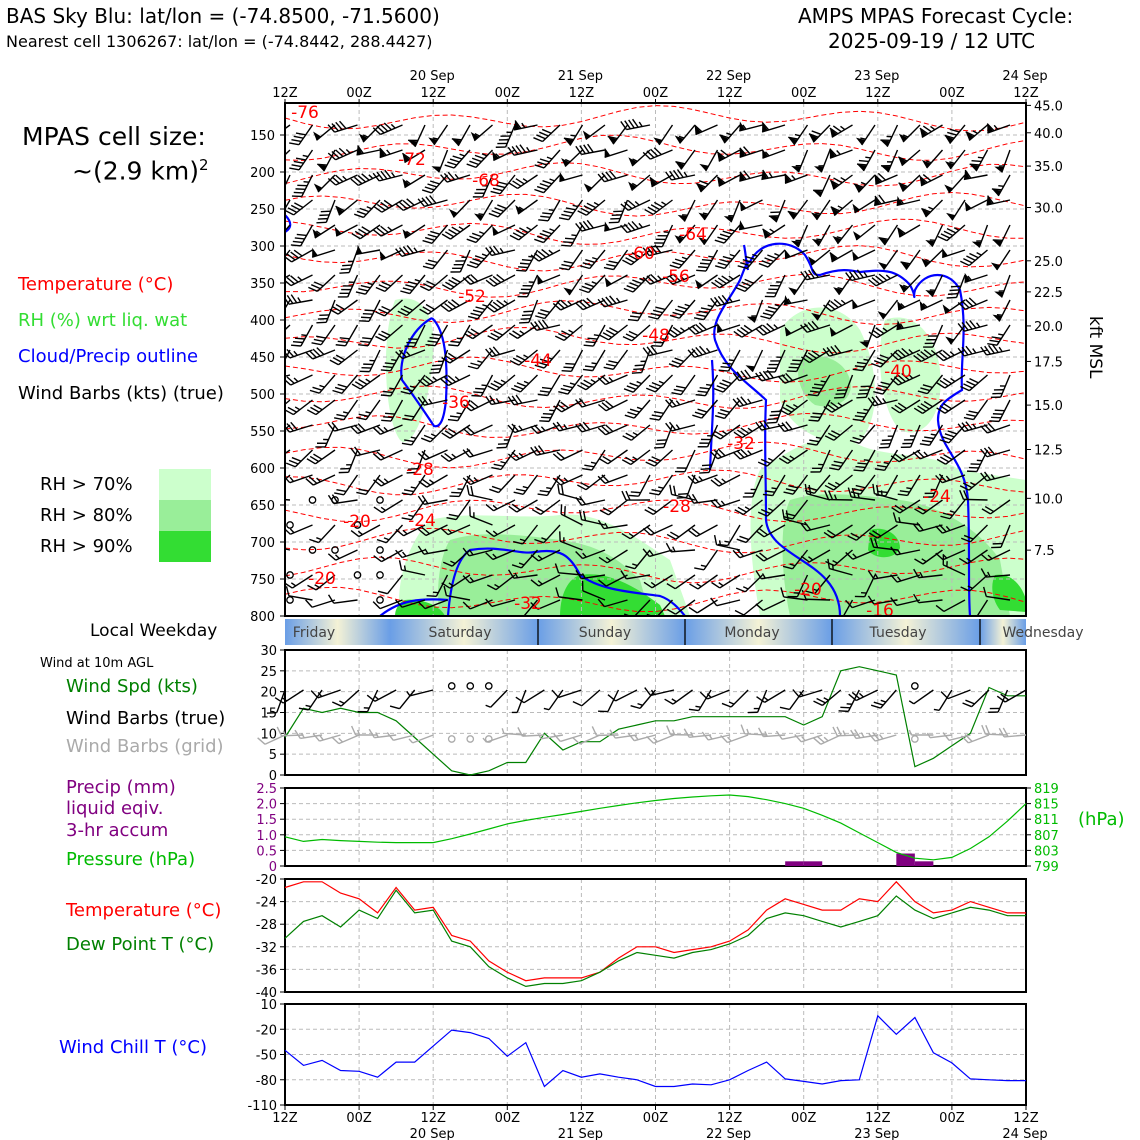  Describe the element at coordinates (185, 546) in the screenshot. I see `swatch-rh90` at that location.